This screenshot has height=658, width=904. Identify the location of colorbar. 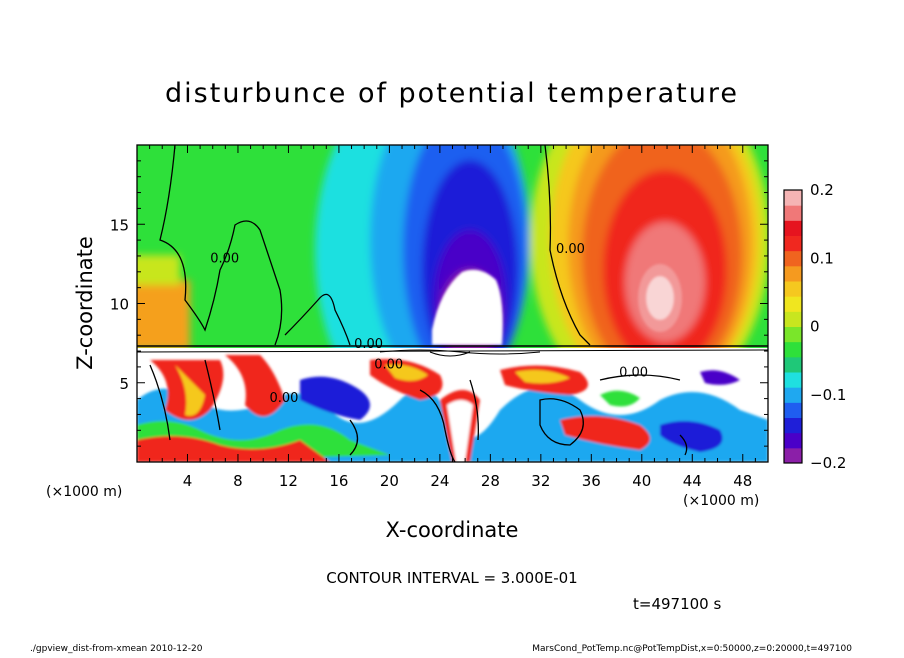
(793, 327).